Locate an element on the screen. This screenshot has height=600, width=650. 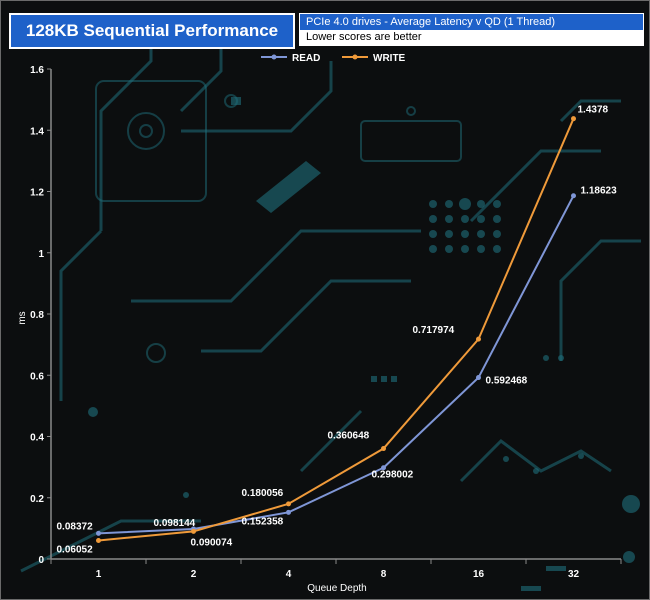
x-tick-label: 16 is located at coordinates (479, 574).